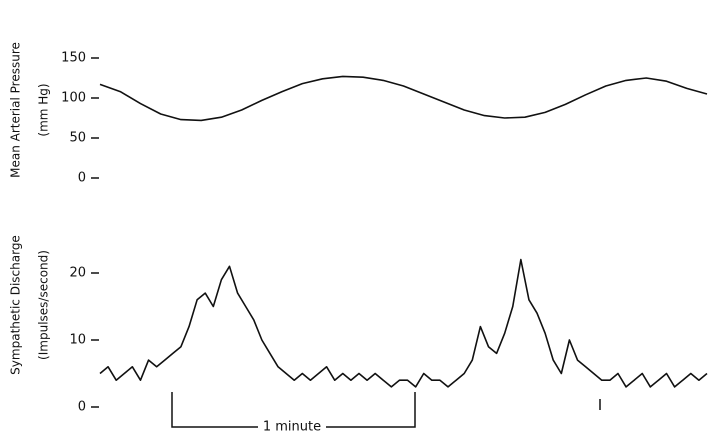  I want to click on scale-bar-gap, so click(292, 427).